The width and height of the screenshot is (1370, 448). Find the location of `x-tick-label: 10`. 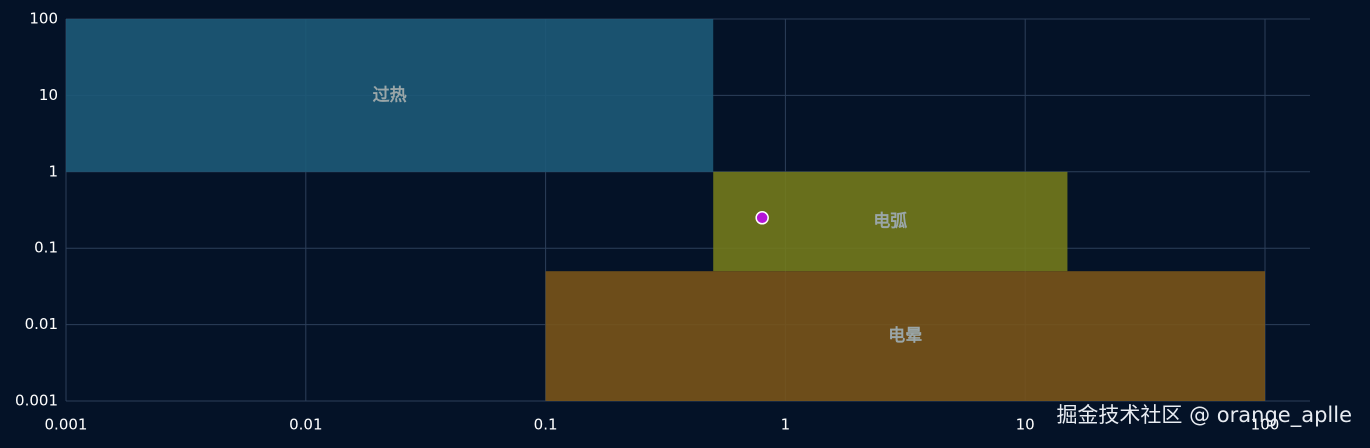

x-tick-label: 10 is located at coordinates (1025, 425).